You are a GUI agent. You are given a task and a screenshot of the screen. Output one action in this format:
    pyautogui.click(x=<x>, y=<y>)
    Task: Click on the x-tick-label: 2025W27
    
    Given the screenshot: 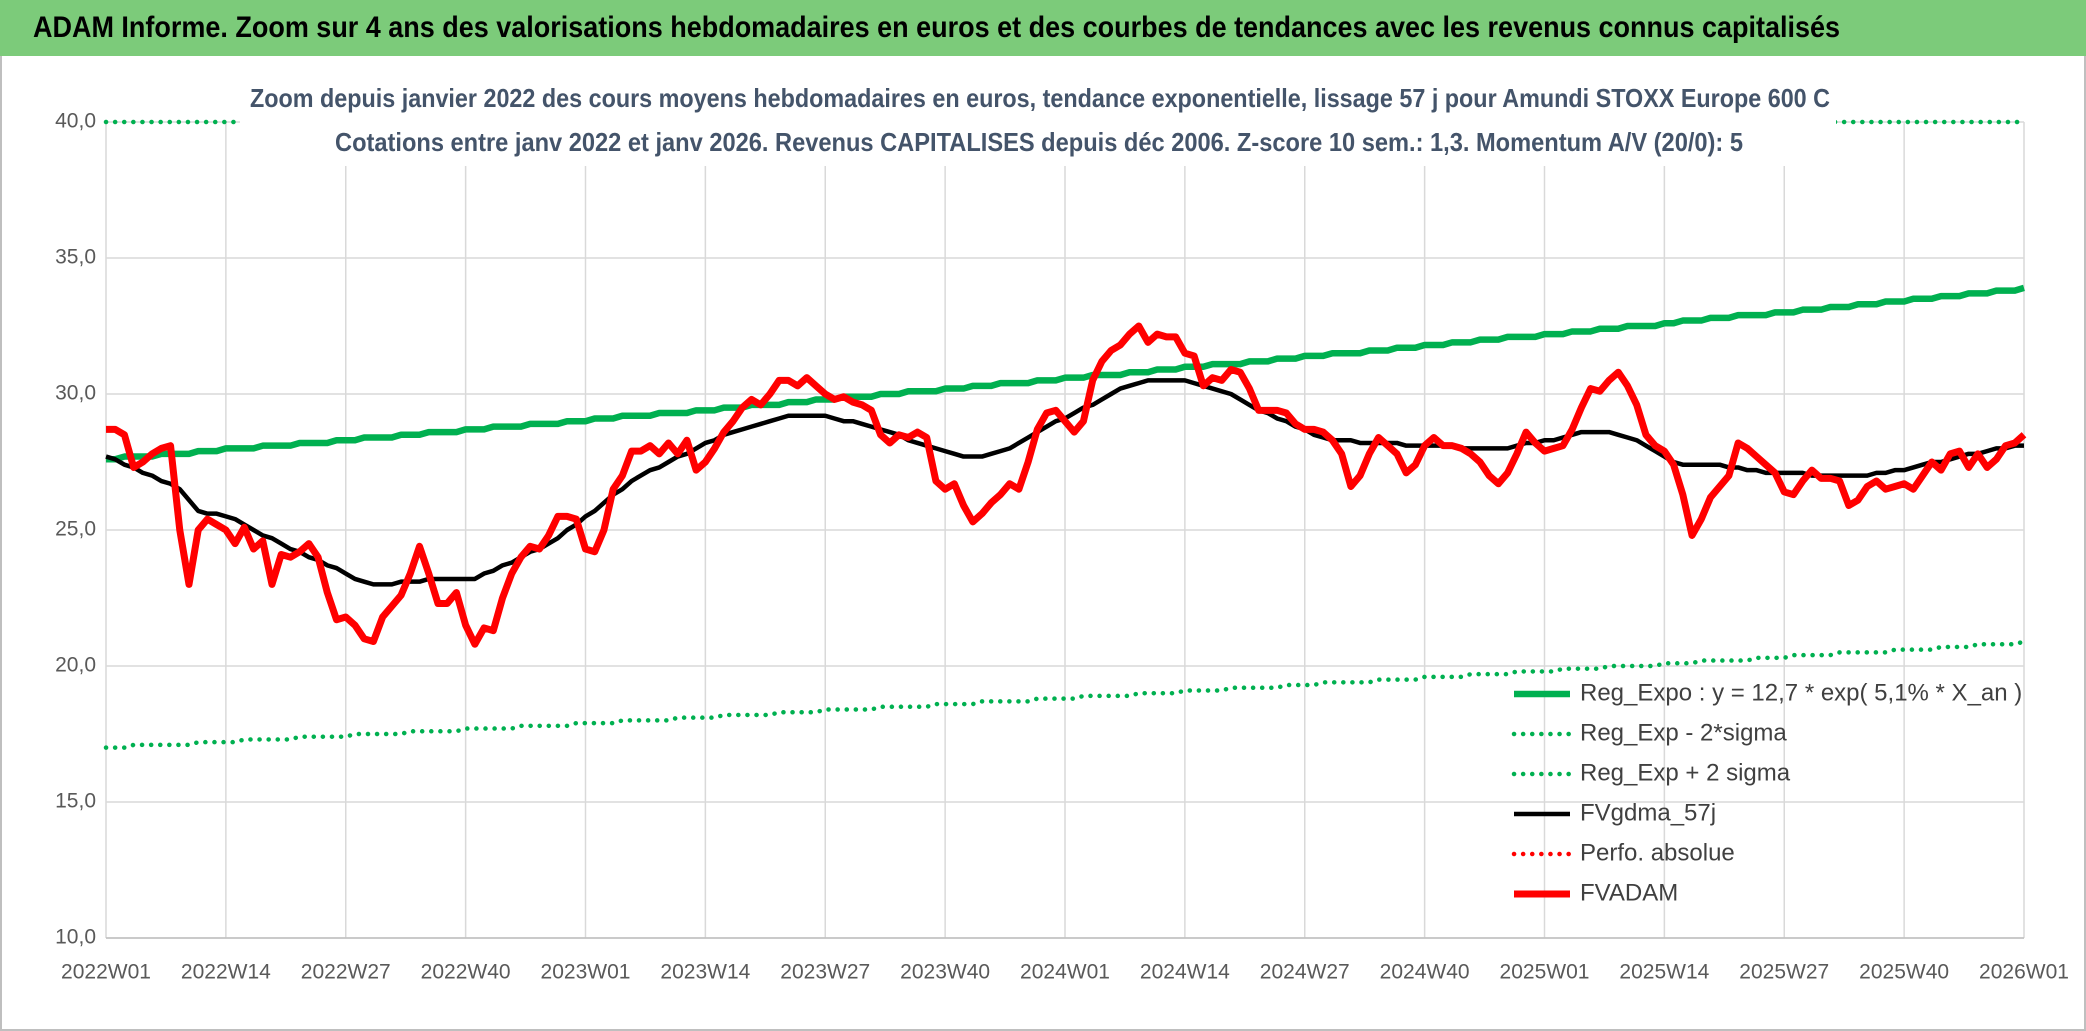 What is the action you would take?
    pyautogui.click(x=1784, y=972)
    